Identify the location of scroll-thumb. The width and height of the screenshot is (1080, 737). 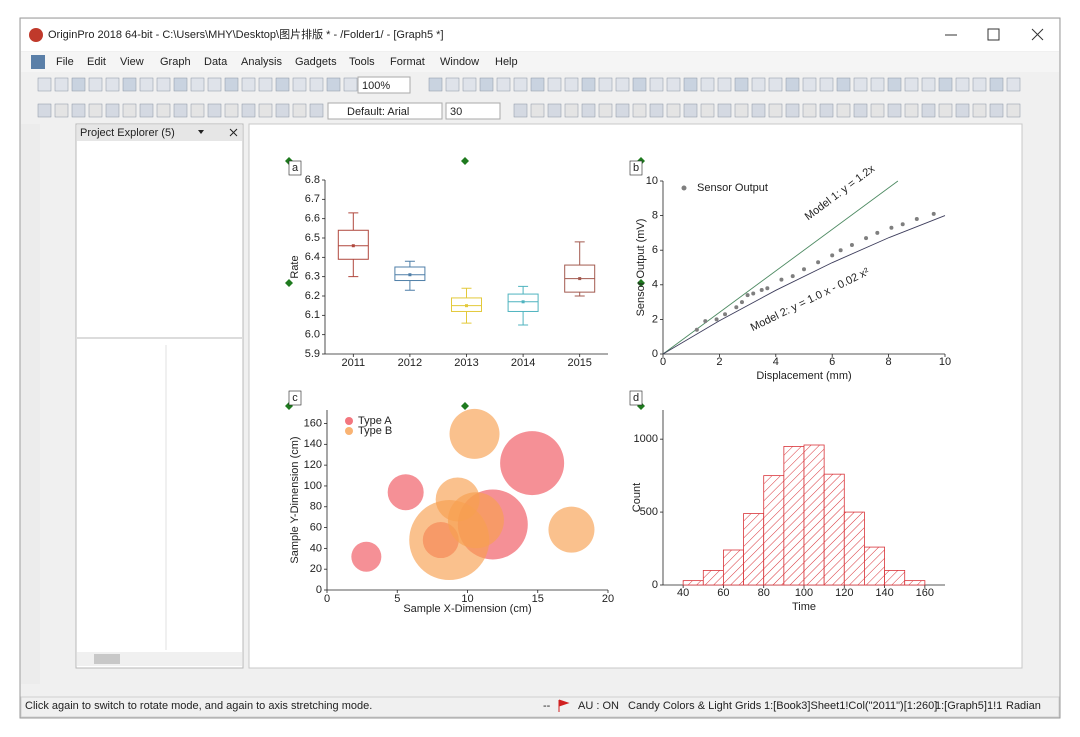
(107, 659).